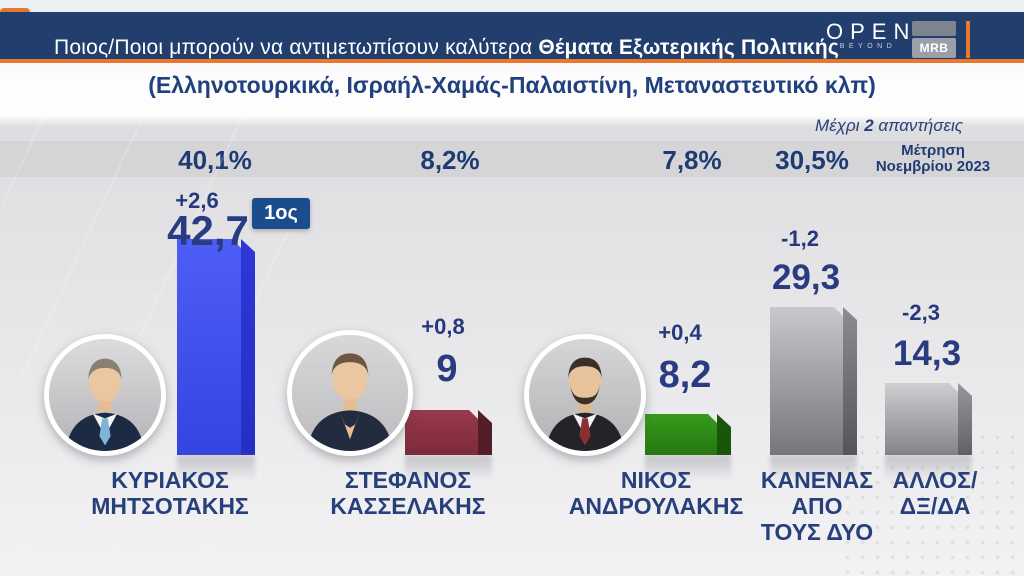  I want to click on bar-androulakis, so click(688, 434).